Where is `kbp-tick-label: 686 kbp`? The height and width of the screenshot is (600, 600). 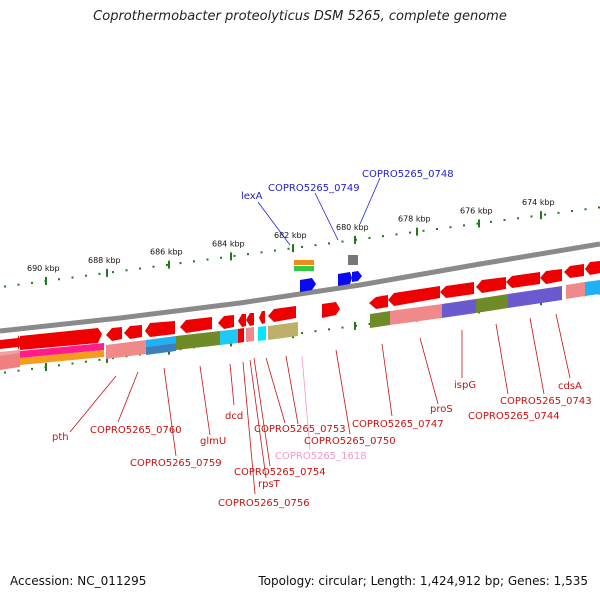
kbp-tick-label: 686 kbp is located at coordinates (166, 252).